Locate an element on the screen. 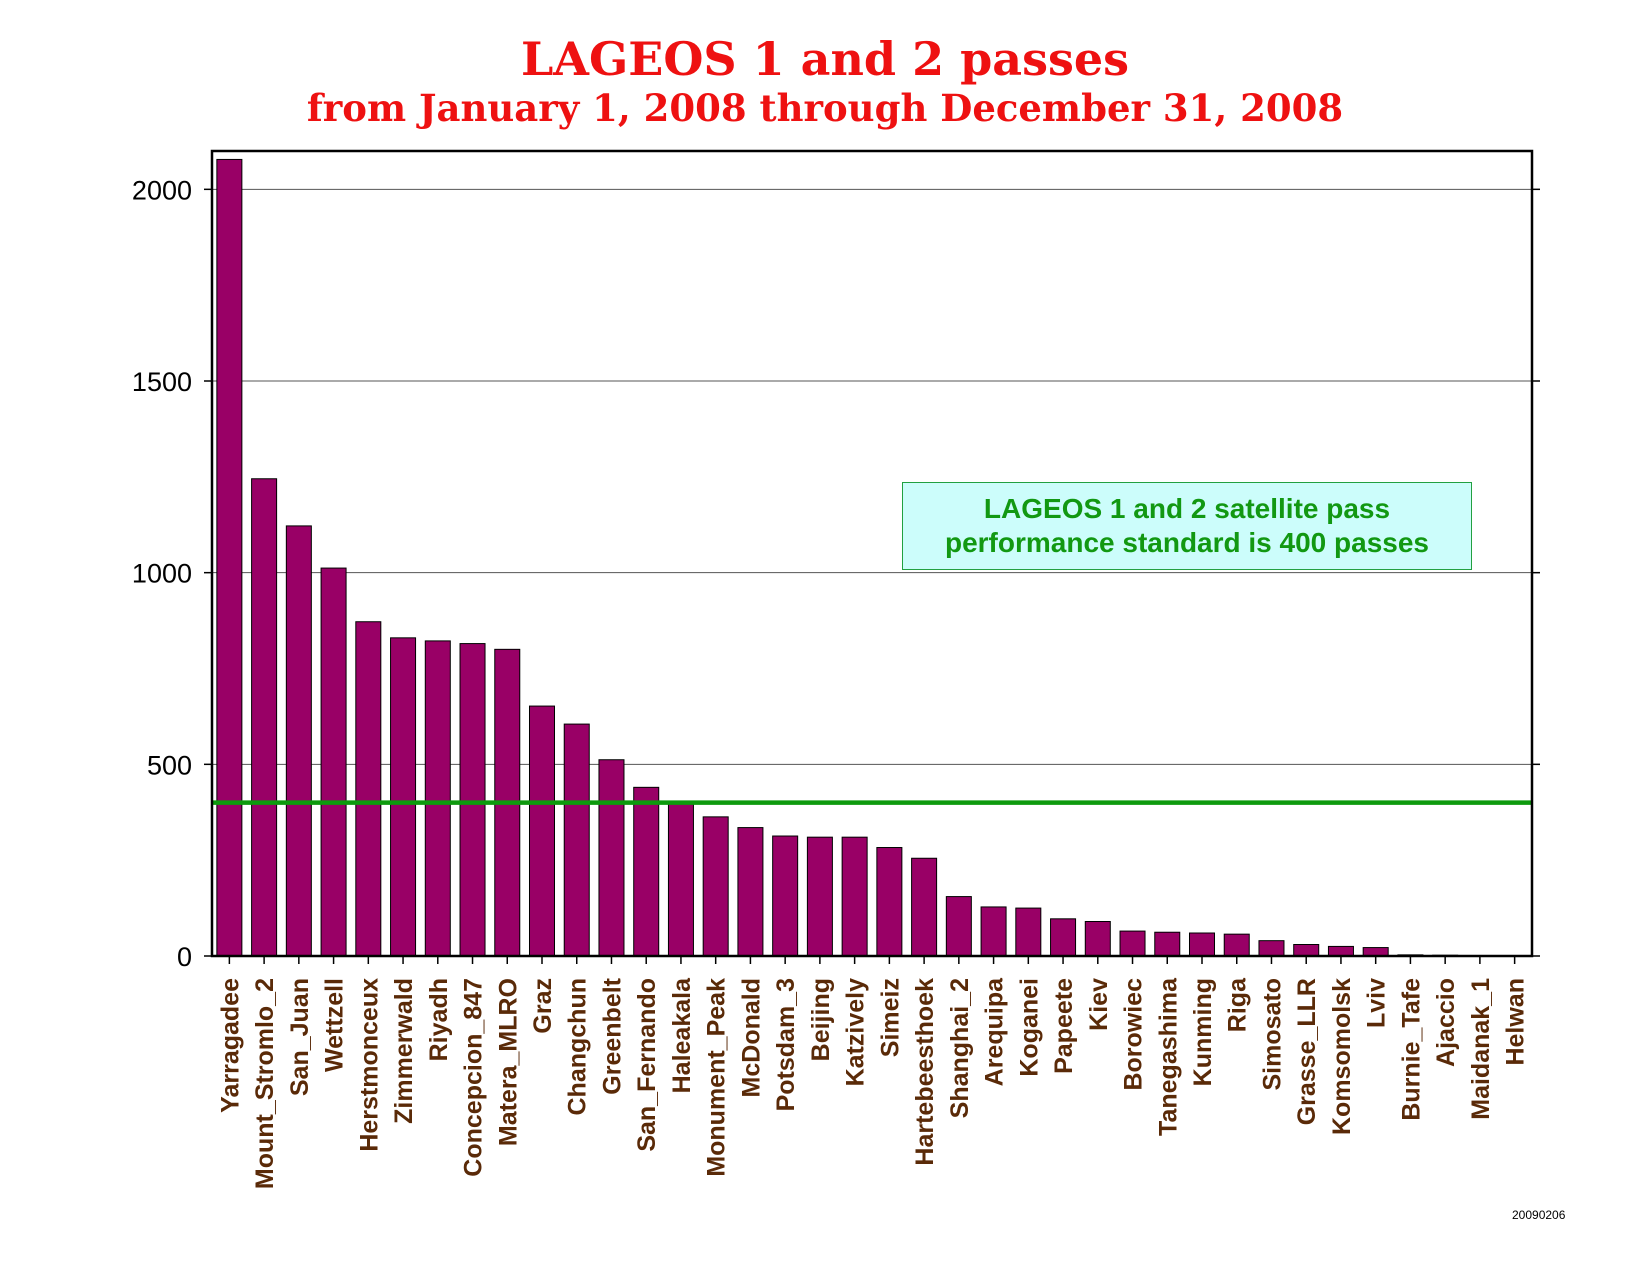 The image size is (1650, 1275). chart-title: LAGEOS 1 and 2 passes is located at coordinates (825, 59).